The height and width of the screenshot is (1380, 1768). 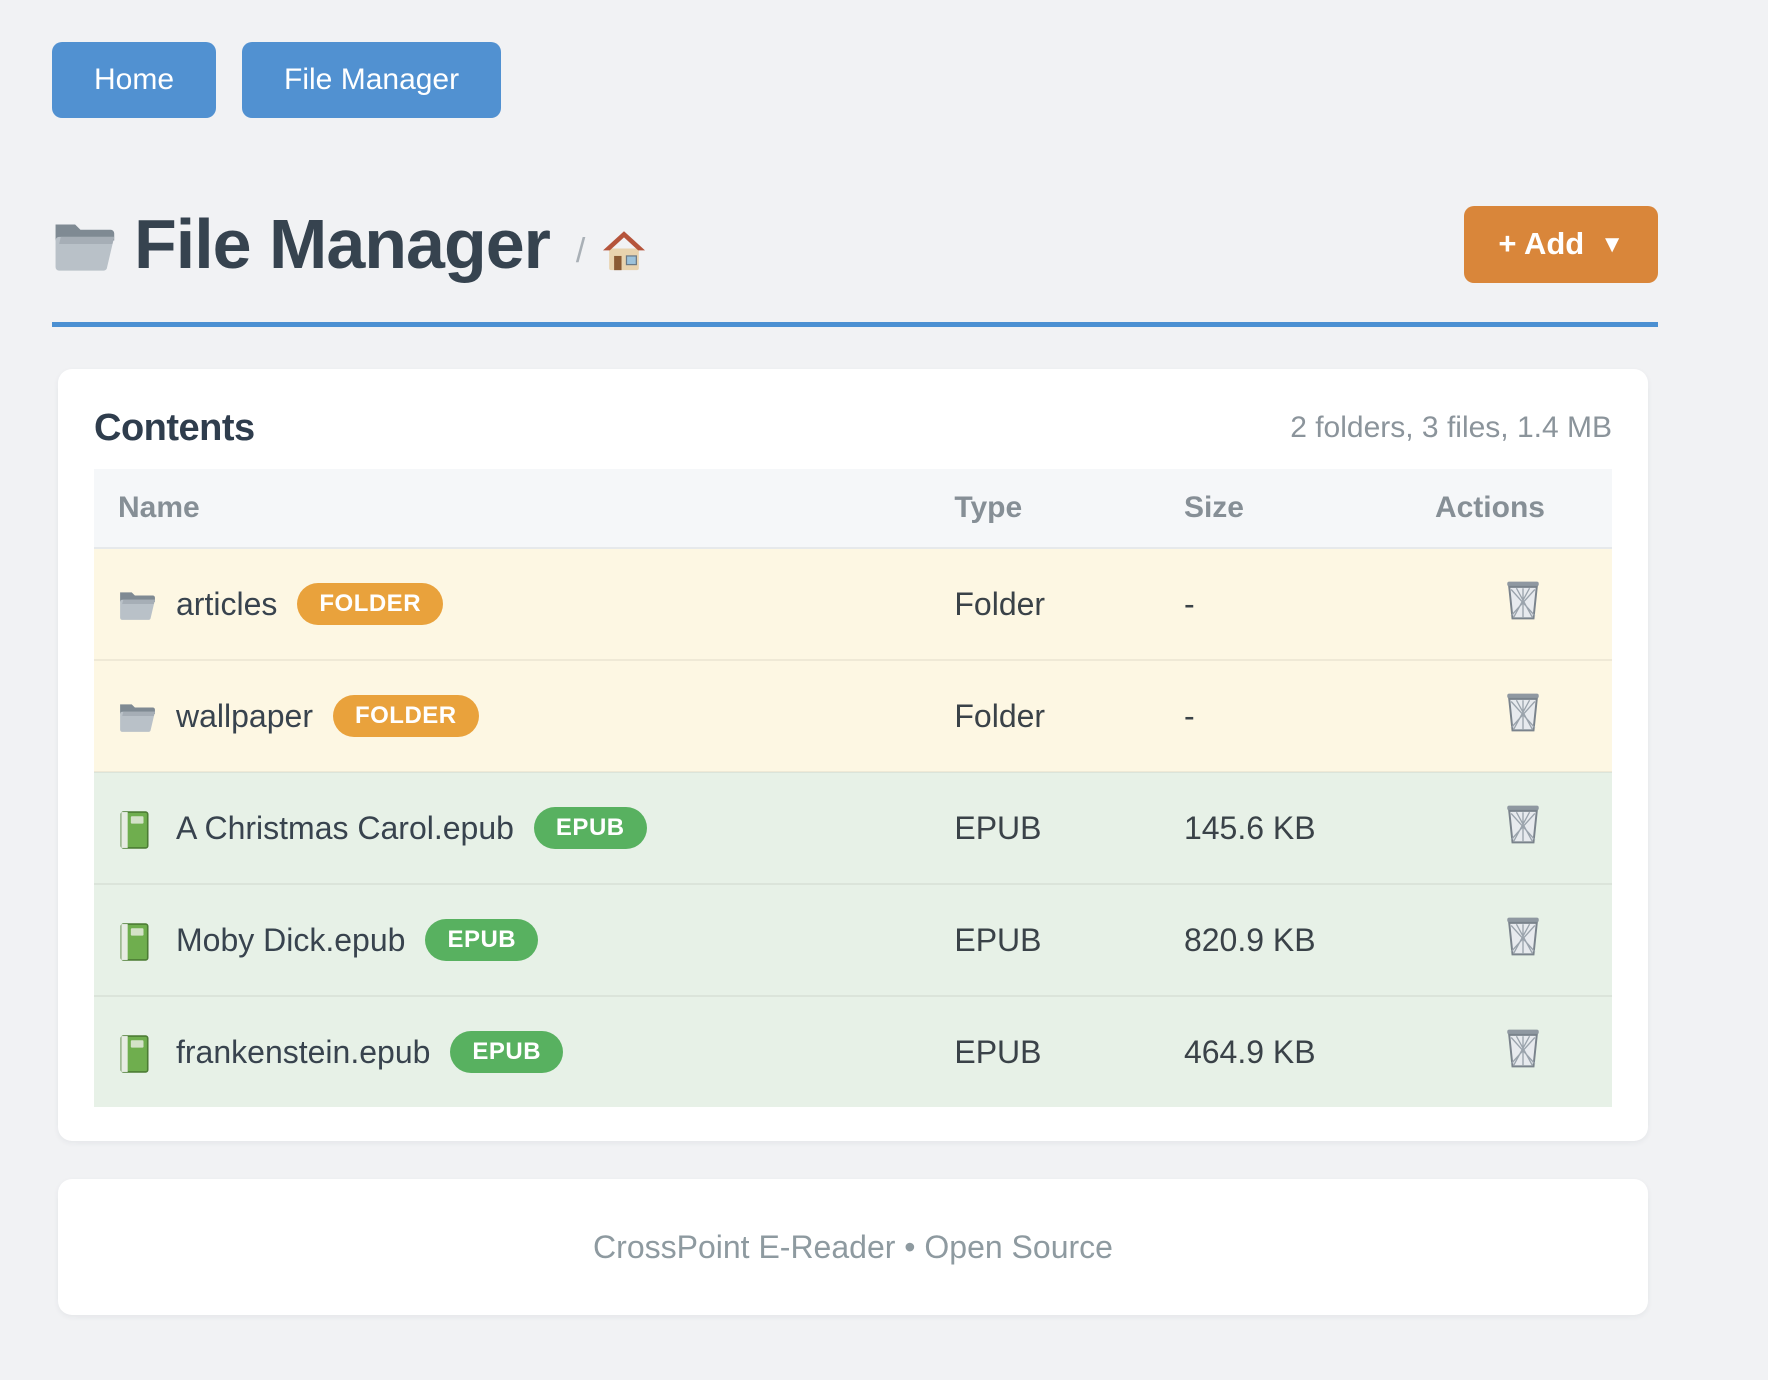 I want to click on top-nav: Home File Manager, so click(x=855, y=80).